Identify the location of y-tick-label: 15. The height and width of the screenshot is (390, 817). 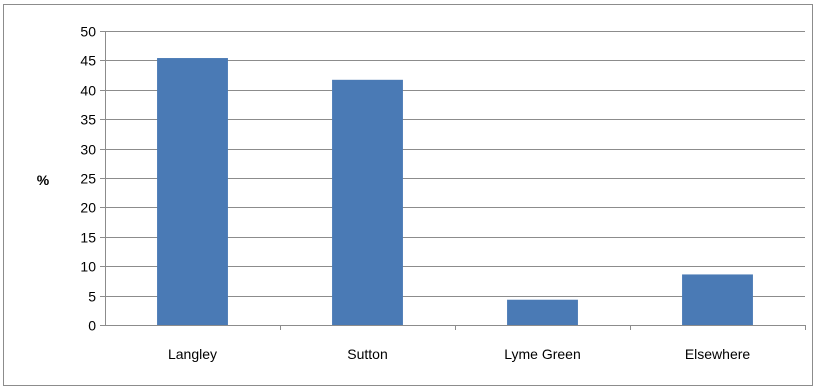
(88, 238).